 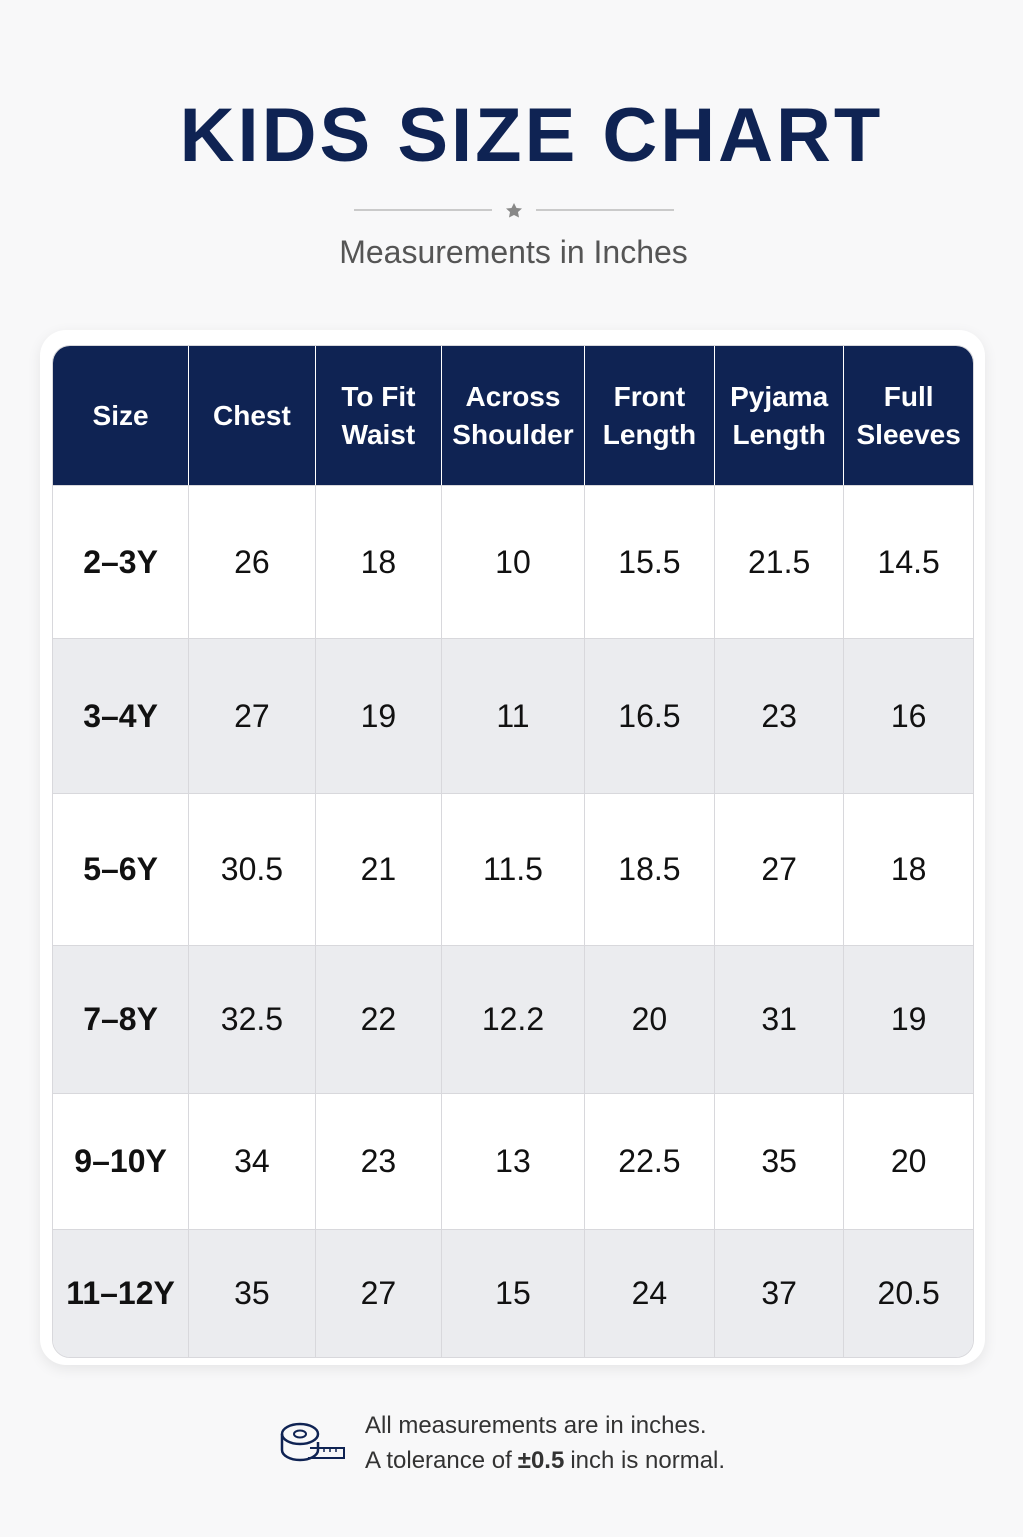 What do you see at coordinates (121, 715) in the screenshot?
I see `size-cell: 3–4Y` at bounding box center [121, 715].